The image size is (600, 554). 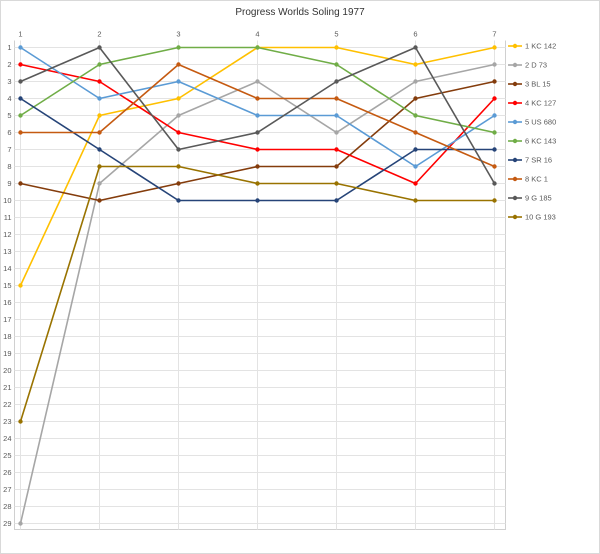 I want to click on x-tick-label: 3, so click(x=178, y=34).